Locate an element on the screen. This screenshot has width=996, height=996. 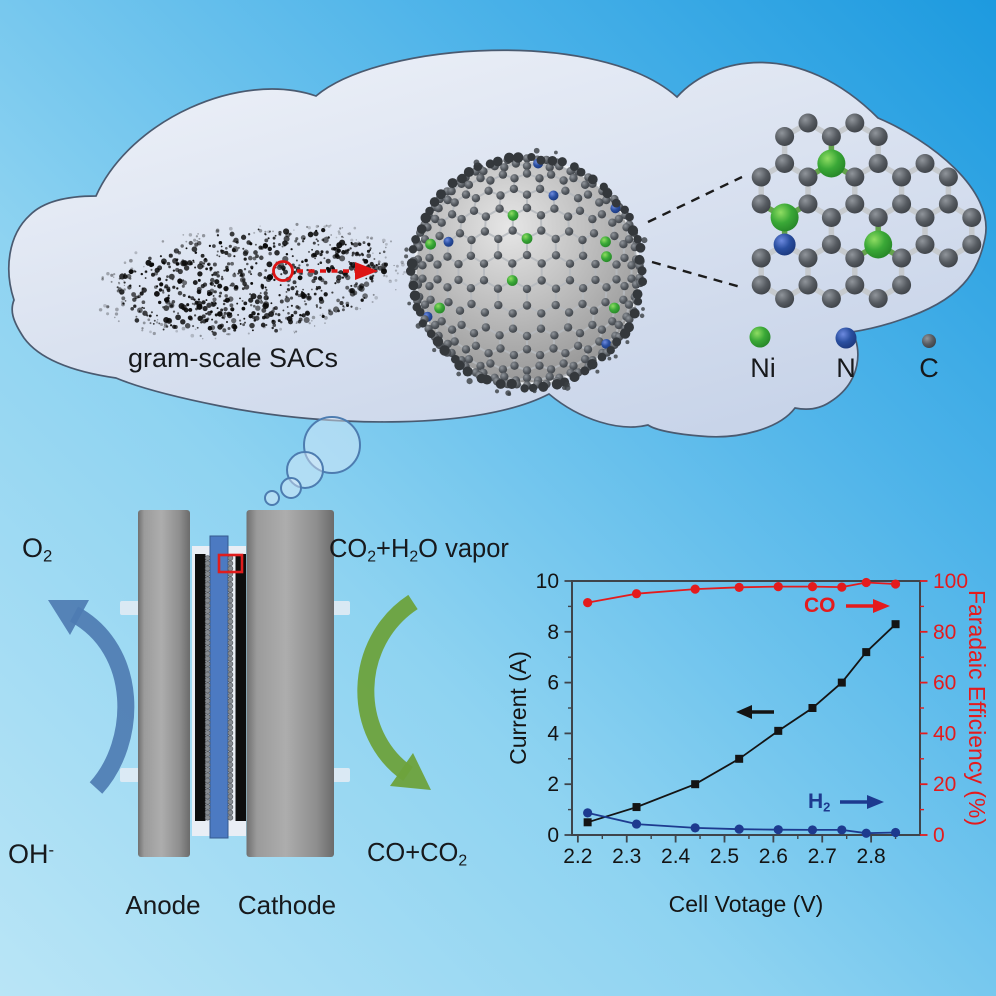
svg-text: 6 is located at coordinates (553, 683).